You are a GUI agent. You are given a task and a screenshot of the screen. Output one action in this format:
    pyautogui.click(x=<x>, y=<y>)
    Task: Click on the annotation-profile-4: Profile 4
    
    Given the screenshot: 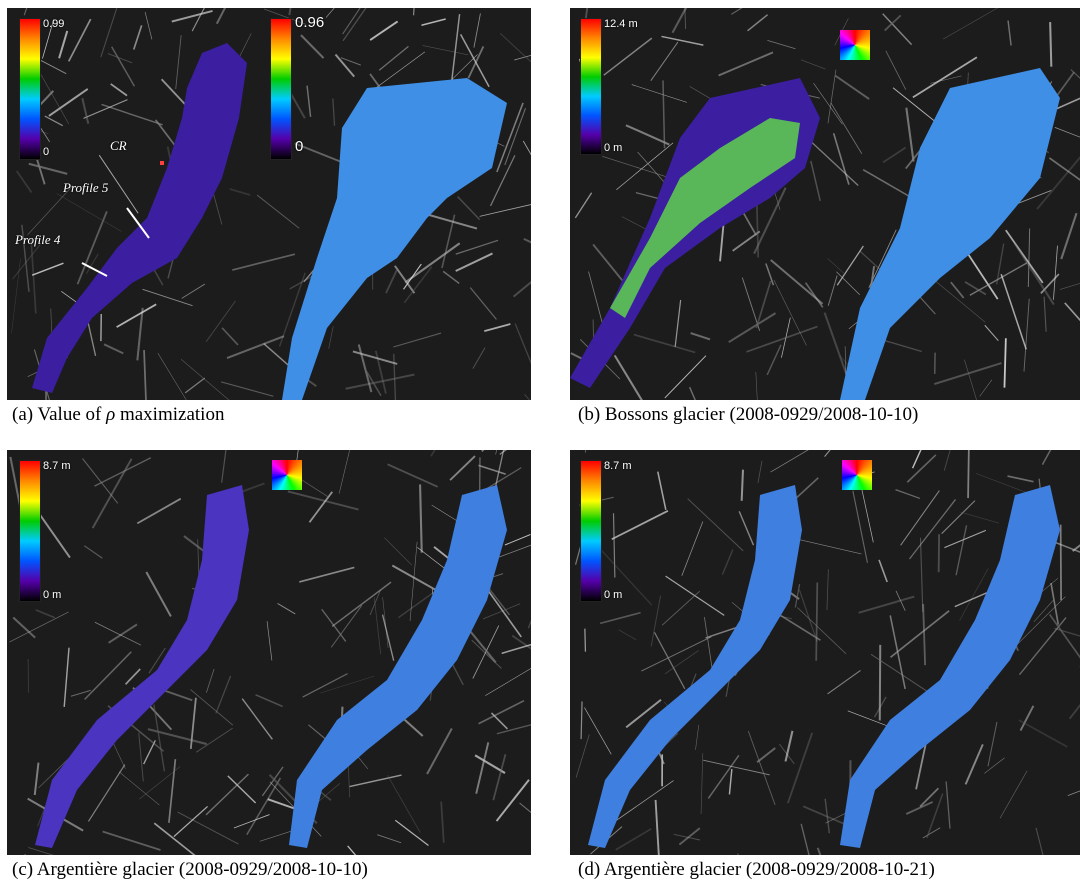 What is the action you would take?
    pyautogui.click(x=38, y=239)
    